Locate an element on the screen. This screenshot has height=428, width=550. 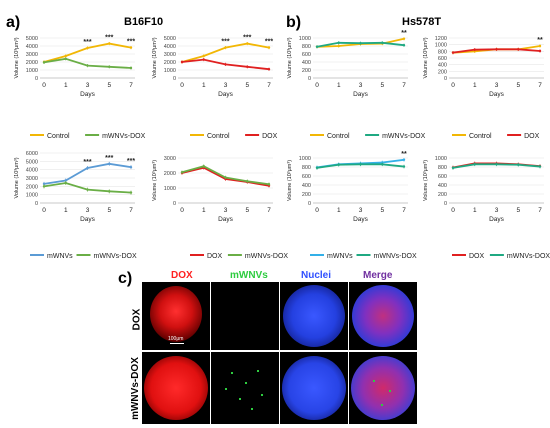
x-axis-label: Days is located at coordinates (88, 219).